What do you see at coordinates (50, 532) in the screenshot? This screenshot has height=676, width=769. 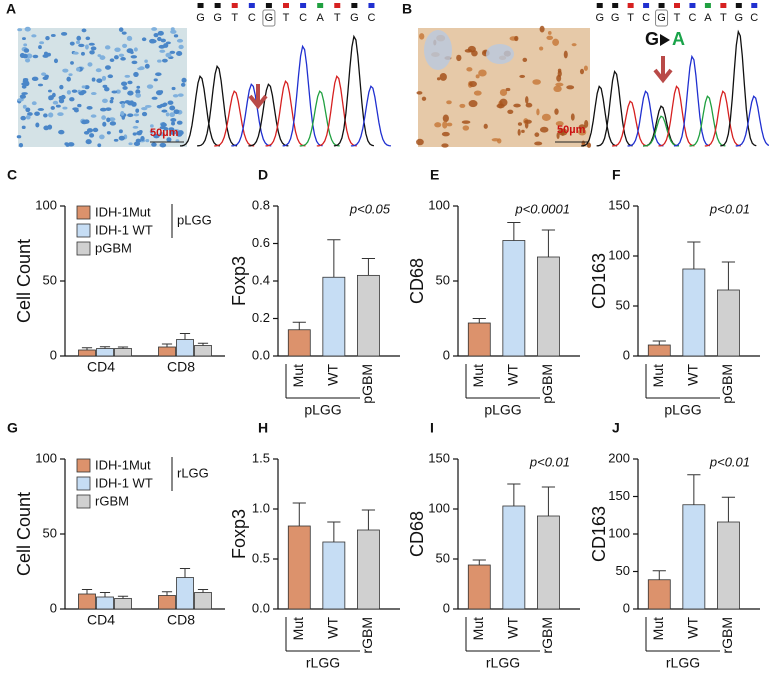 I see `y-tick-label: 50` at bounding box center [50, 532].